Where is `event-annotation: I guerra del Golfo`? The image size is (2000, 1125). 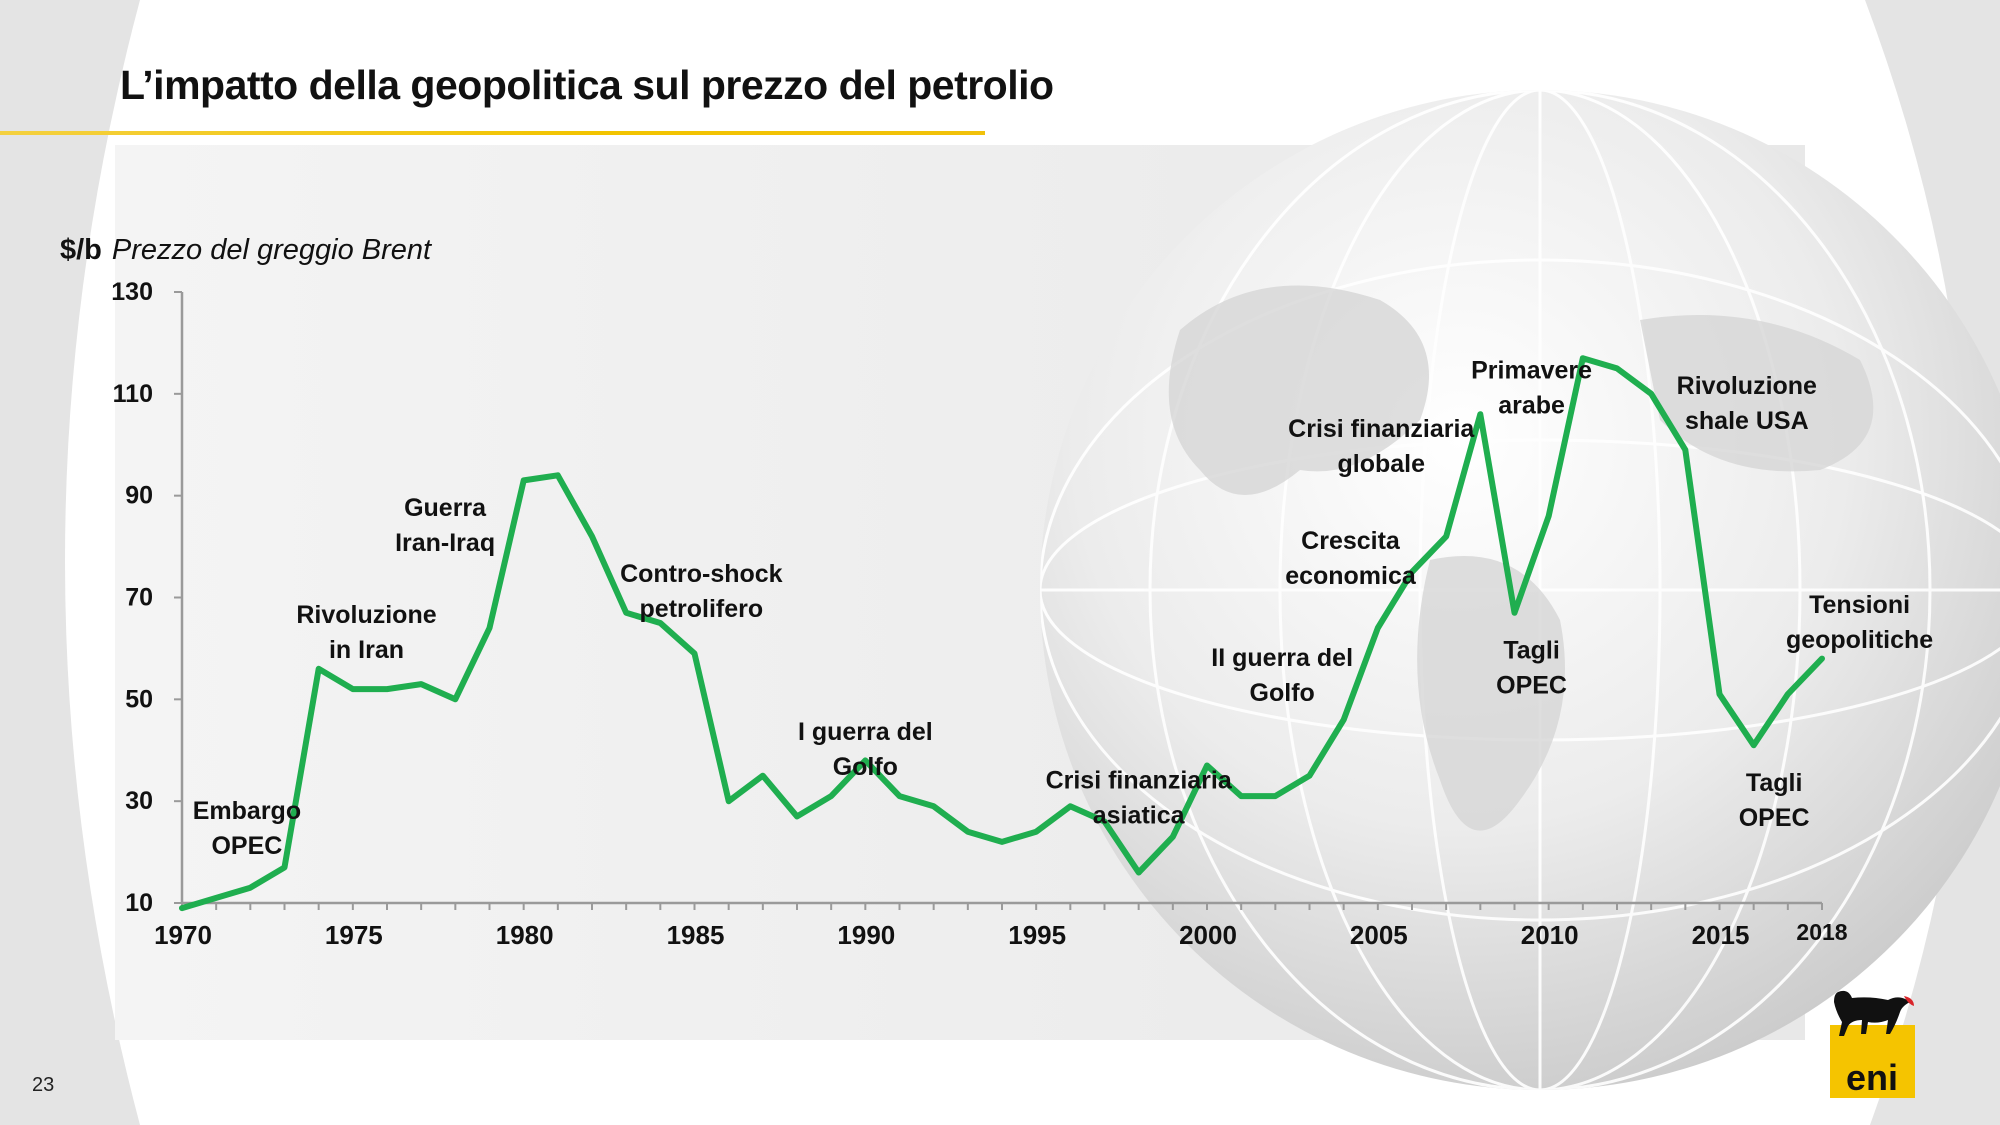 event-annotation: I guerra del Golfo is located at coordinates (865, 749).